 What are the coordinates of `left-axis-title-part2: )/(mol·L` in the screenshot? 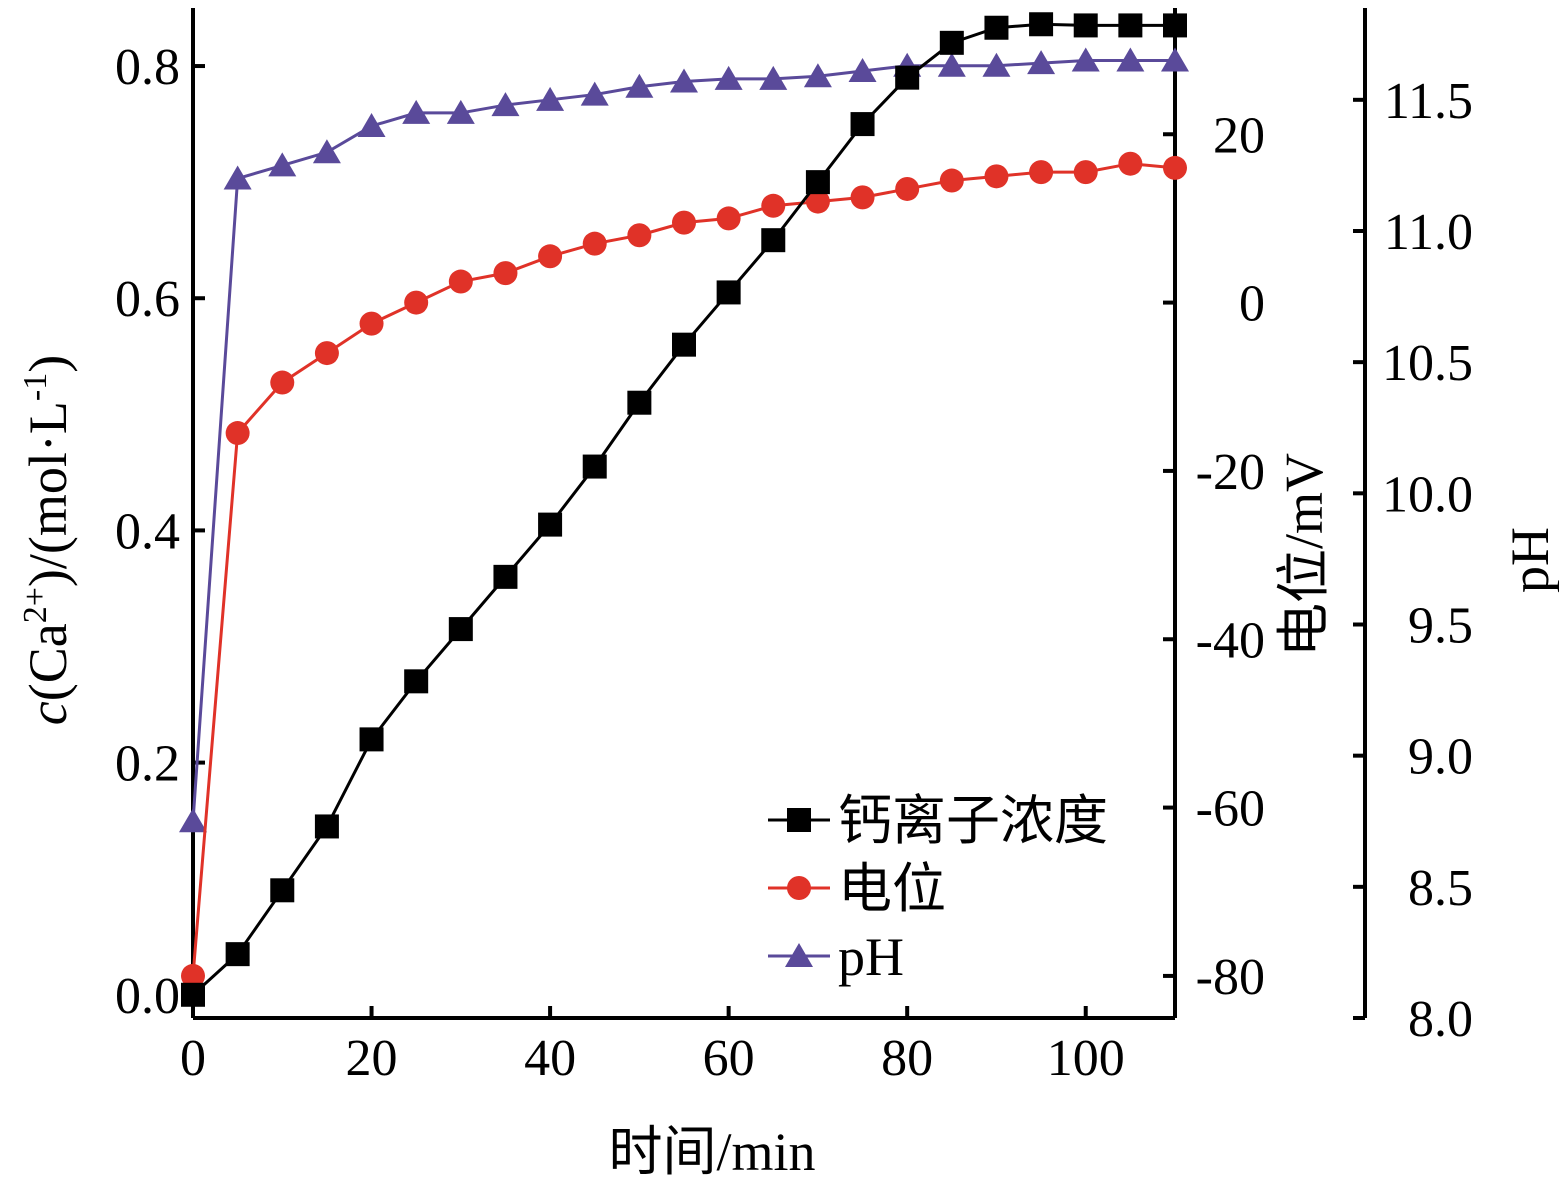 It's located at (48, 494).